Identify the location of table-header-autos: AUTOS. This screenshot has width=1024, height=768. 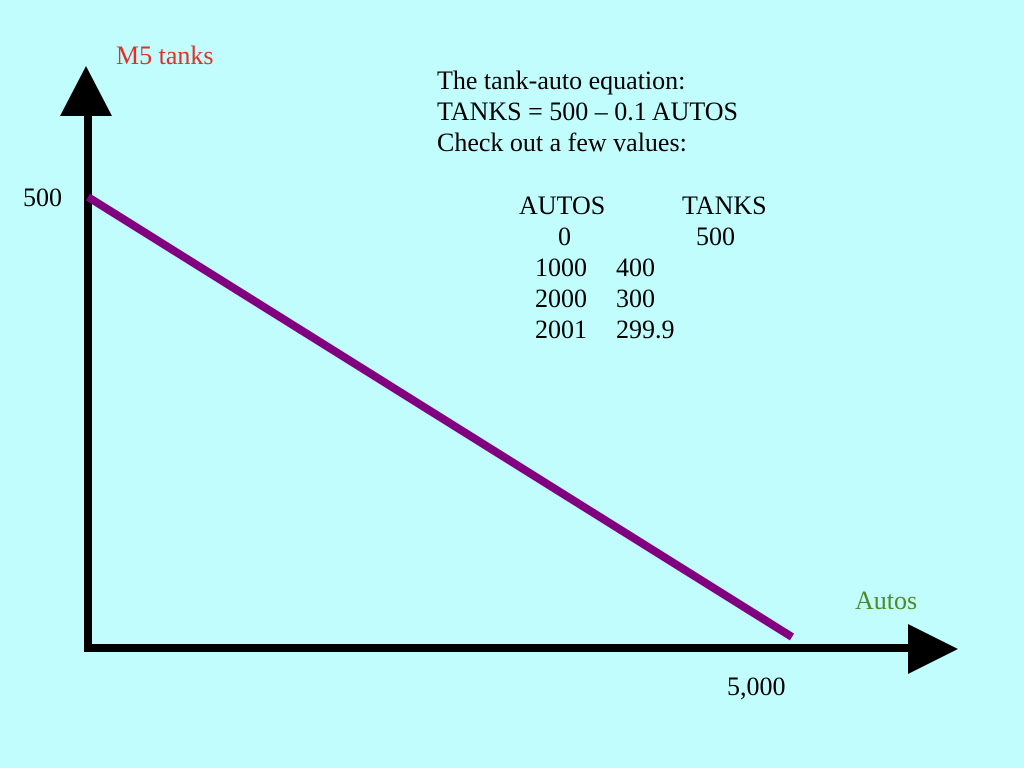
(562, 205).